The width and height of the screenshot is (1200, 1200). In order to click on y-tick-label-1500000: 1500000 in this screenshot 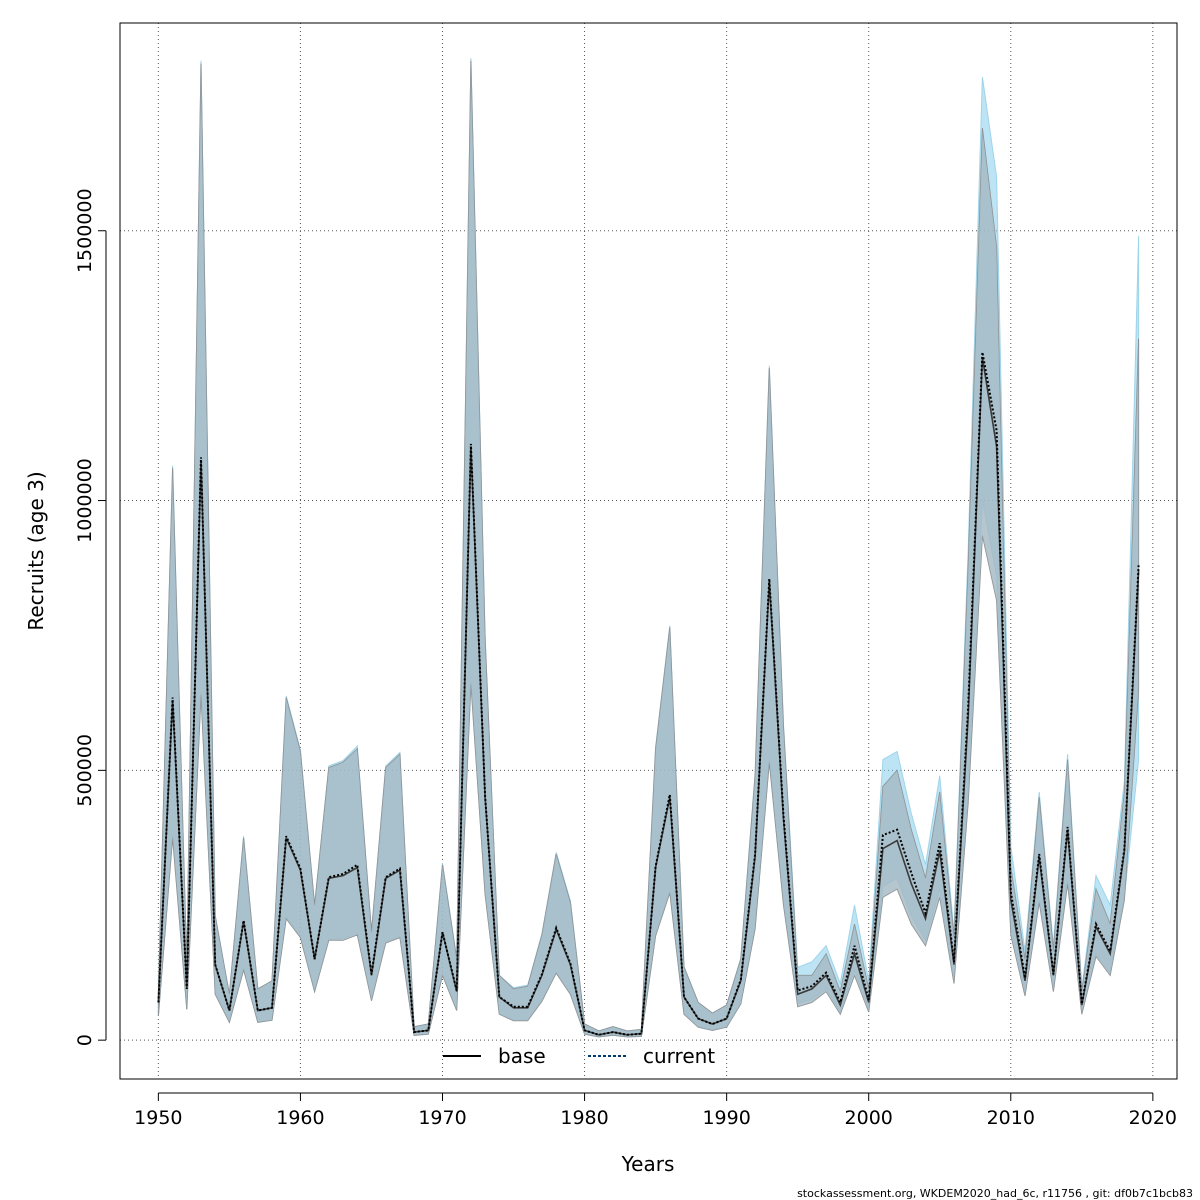, I will do `click(85, 230)`.